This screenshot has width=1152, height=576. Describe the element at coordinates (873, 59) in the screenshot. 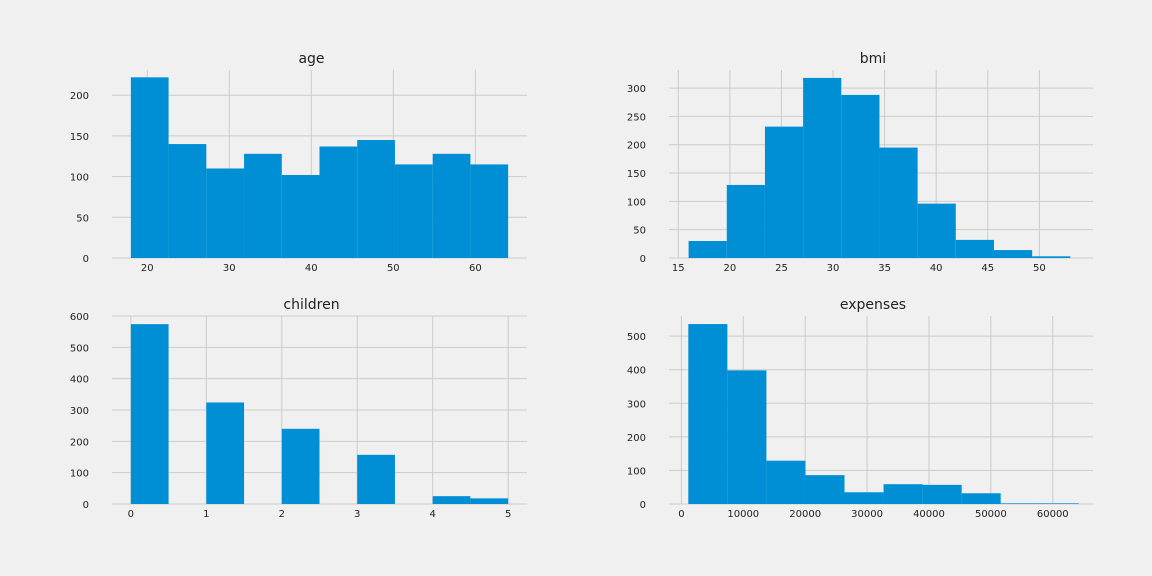

I see `subplot-title: bmi` at that location.